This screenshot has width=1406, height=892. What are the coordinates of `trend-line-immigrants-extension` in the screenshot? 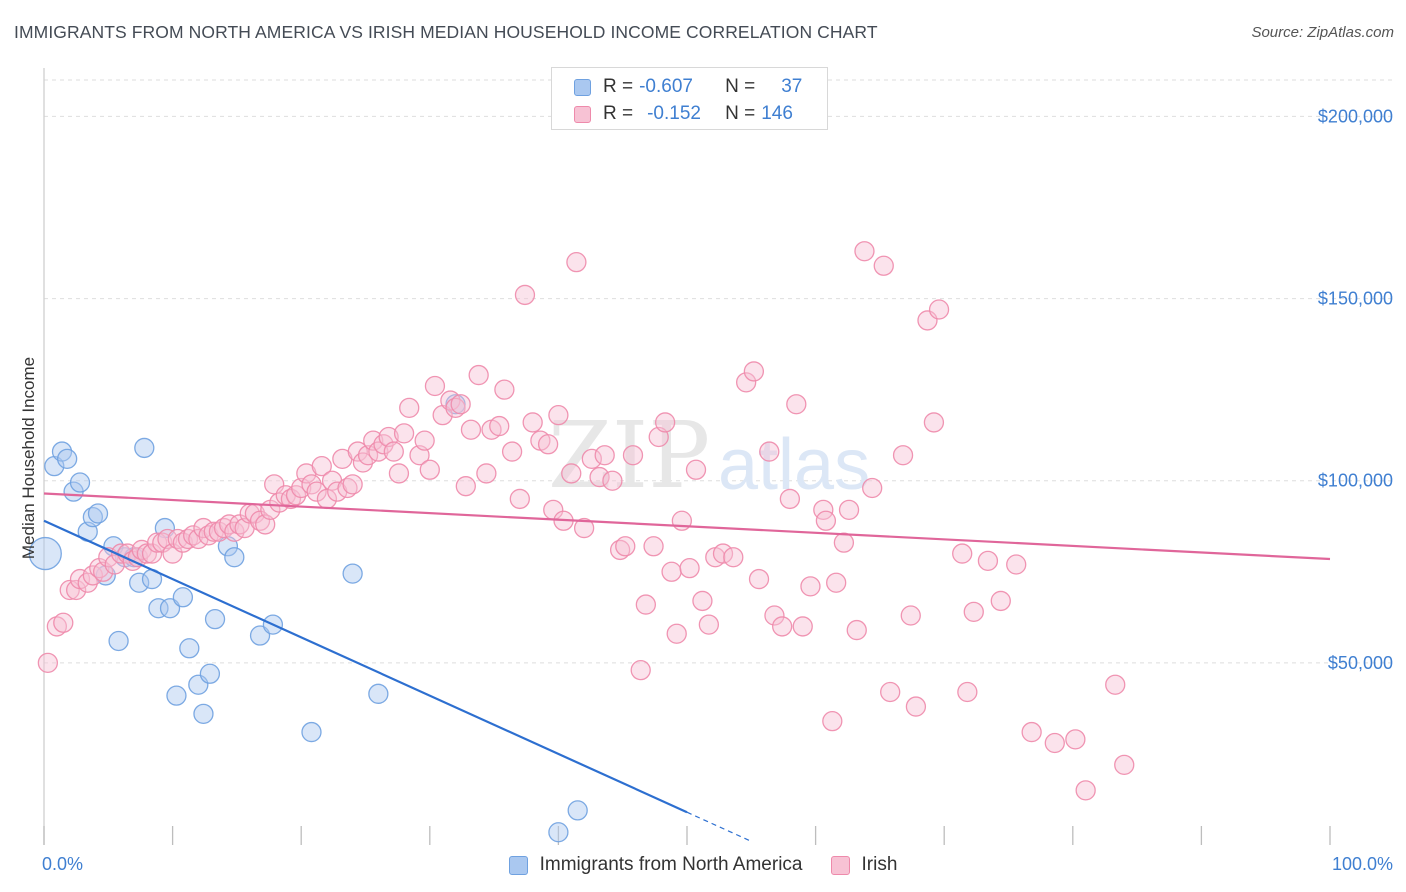 It's located at (719, 826).